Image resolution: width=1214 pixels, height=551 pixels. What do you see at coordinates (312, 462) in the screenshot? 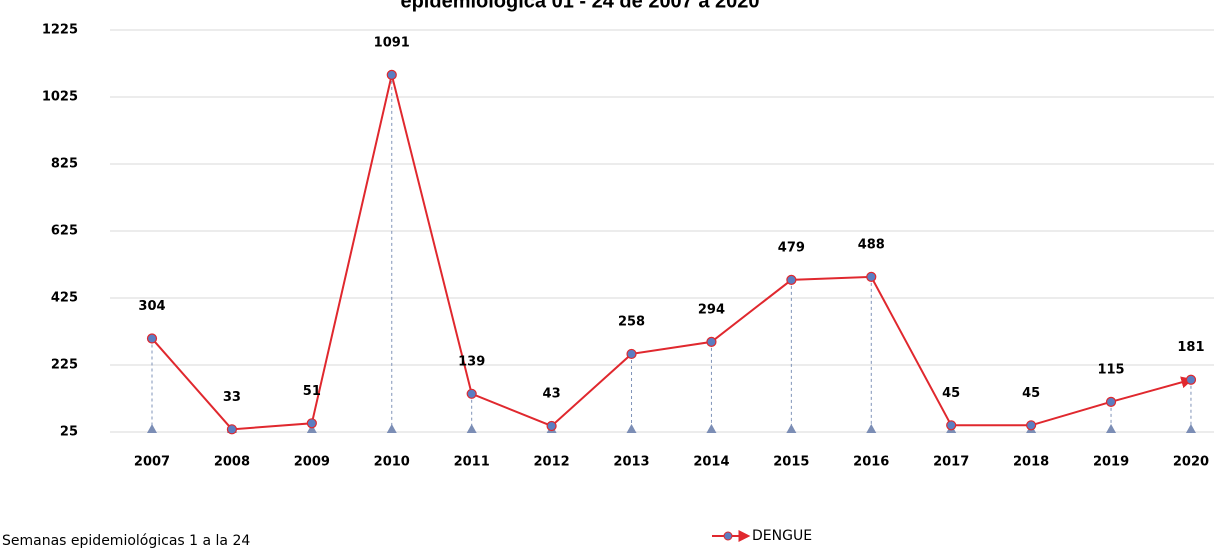
I see `x-tick-label: 2009` at bounding box center [312, 462].